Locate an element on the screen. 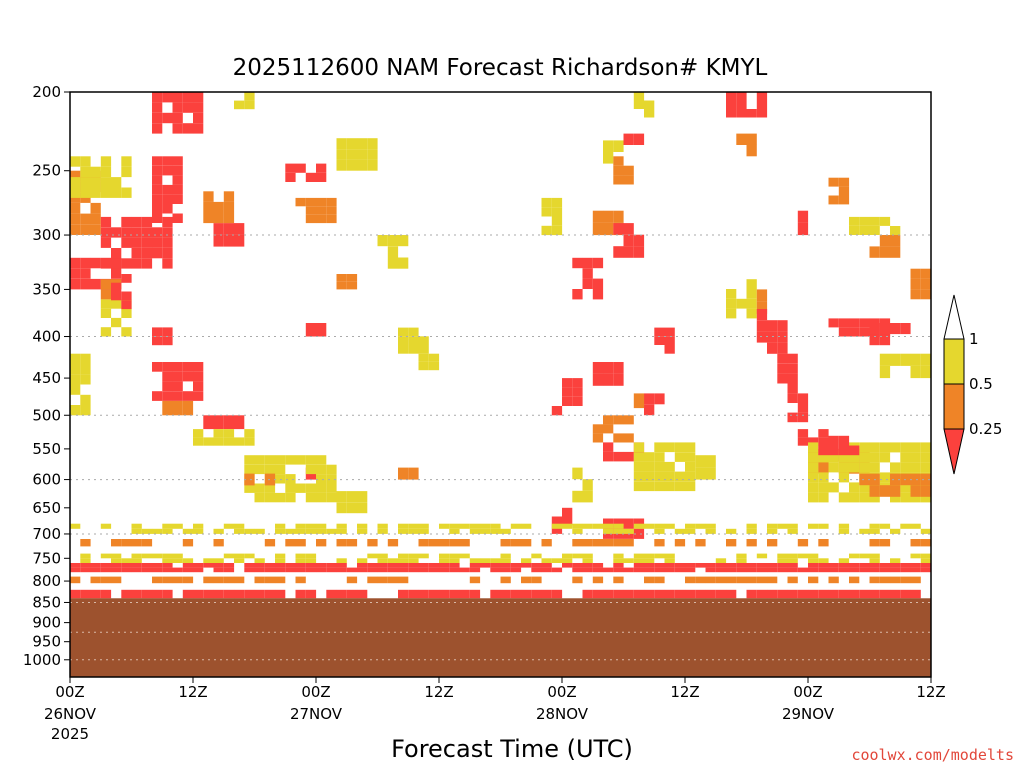  legend-label: 0.5 is located at coordinates (981, 384).